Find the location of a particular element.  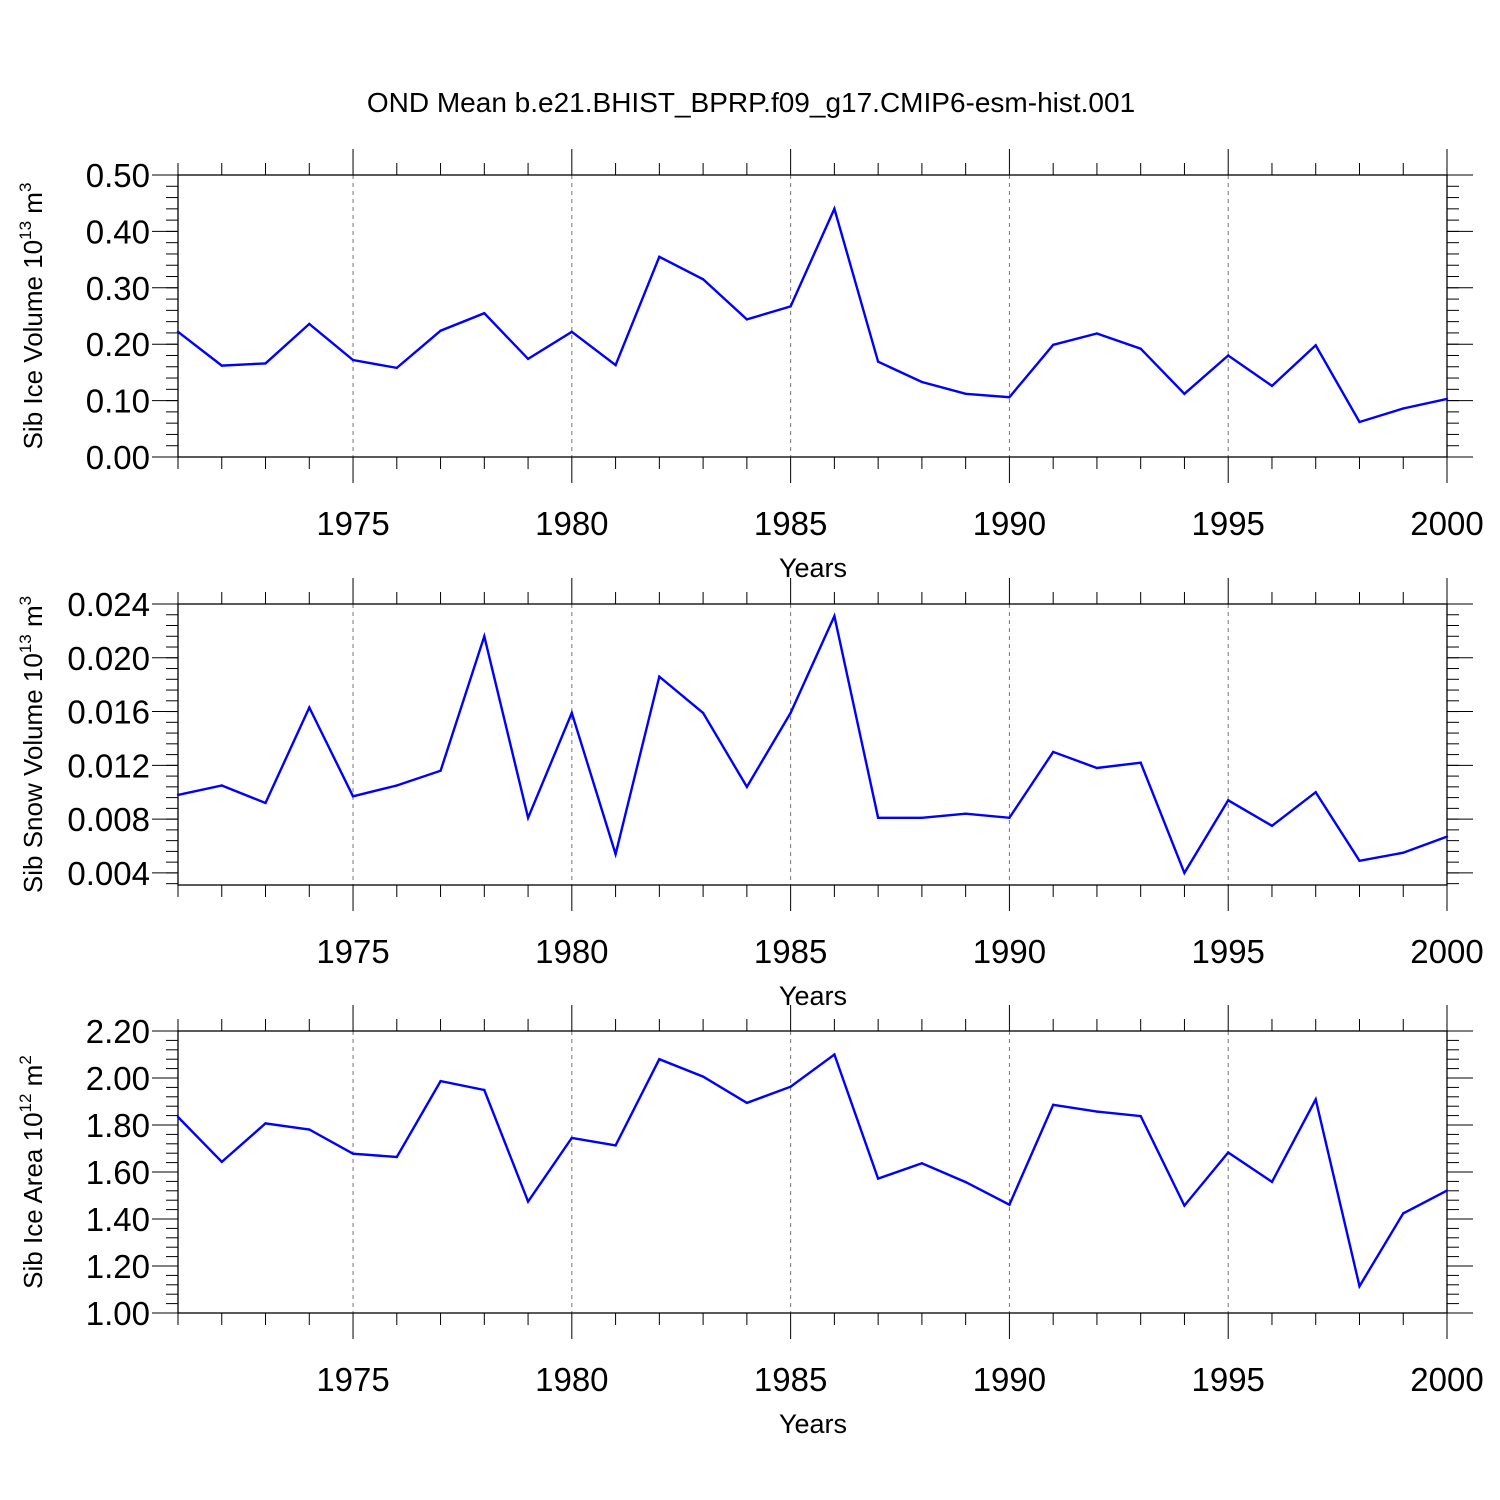

y-tick-label: 0.20 is located at coordinates (118, 344).